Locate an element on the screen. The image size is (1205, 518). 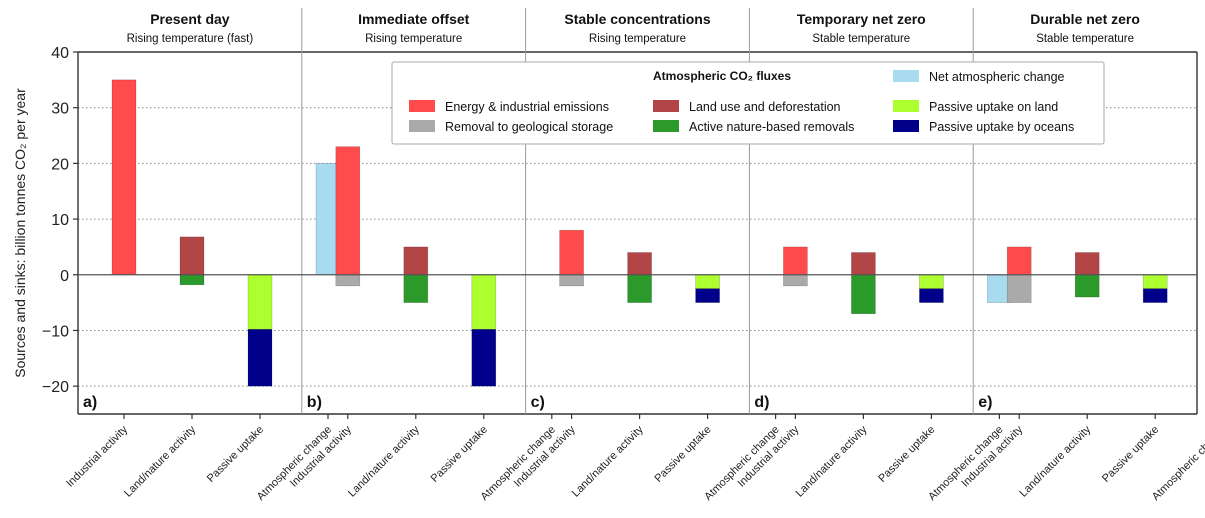
panel-letter: c) is located at coordinates (538, 402).